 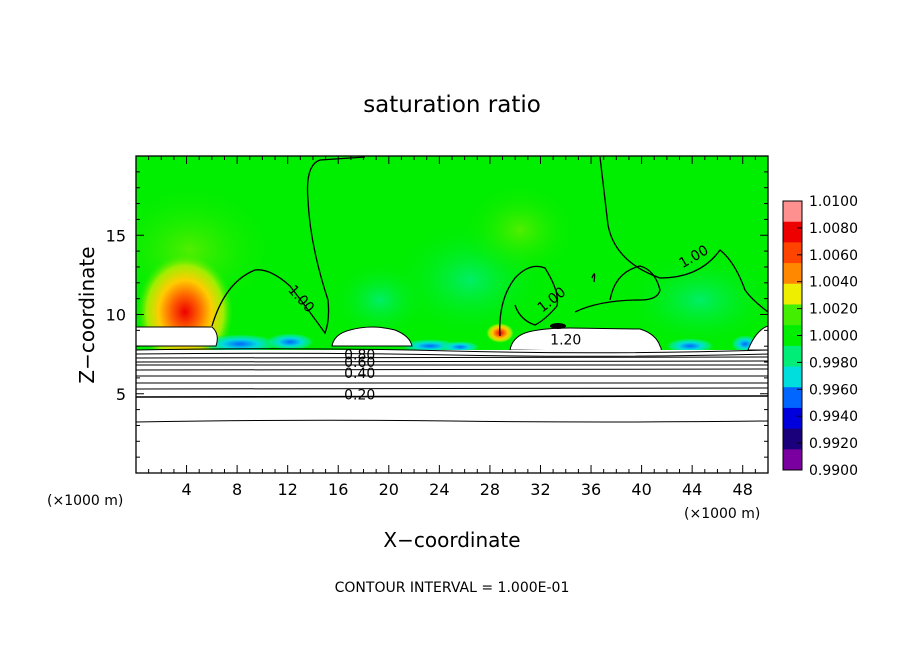 What do you see at coordinates (359, 363) in the screenshot?
I see `contour-label: 0.60` at bounding box center [359, 363].